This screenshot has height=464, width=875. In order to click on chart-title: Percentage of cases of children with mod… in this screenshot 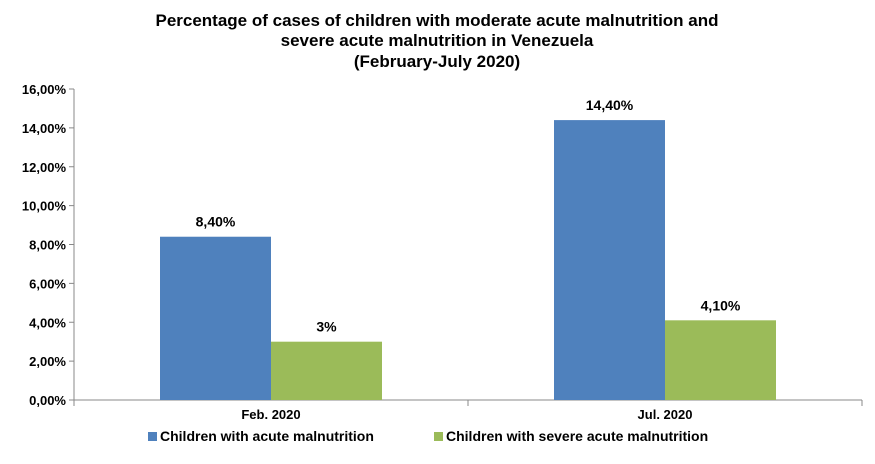, I will do `click(436, 41)`.